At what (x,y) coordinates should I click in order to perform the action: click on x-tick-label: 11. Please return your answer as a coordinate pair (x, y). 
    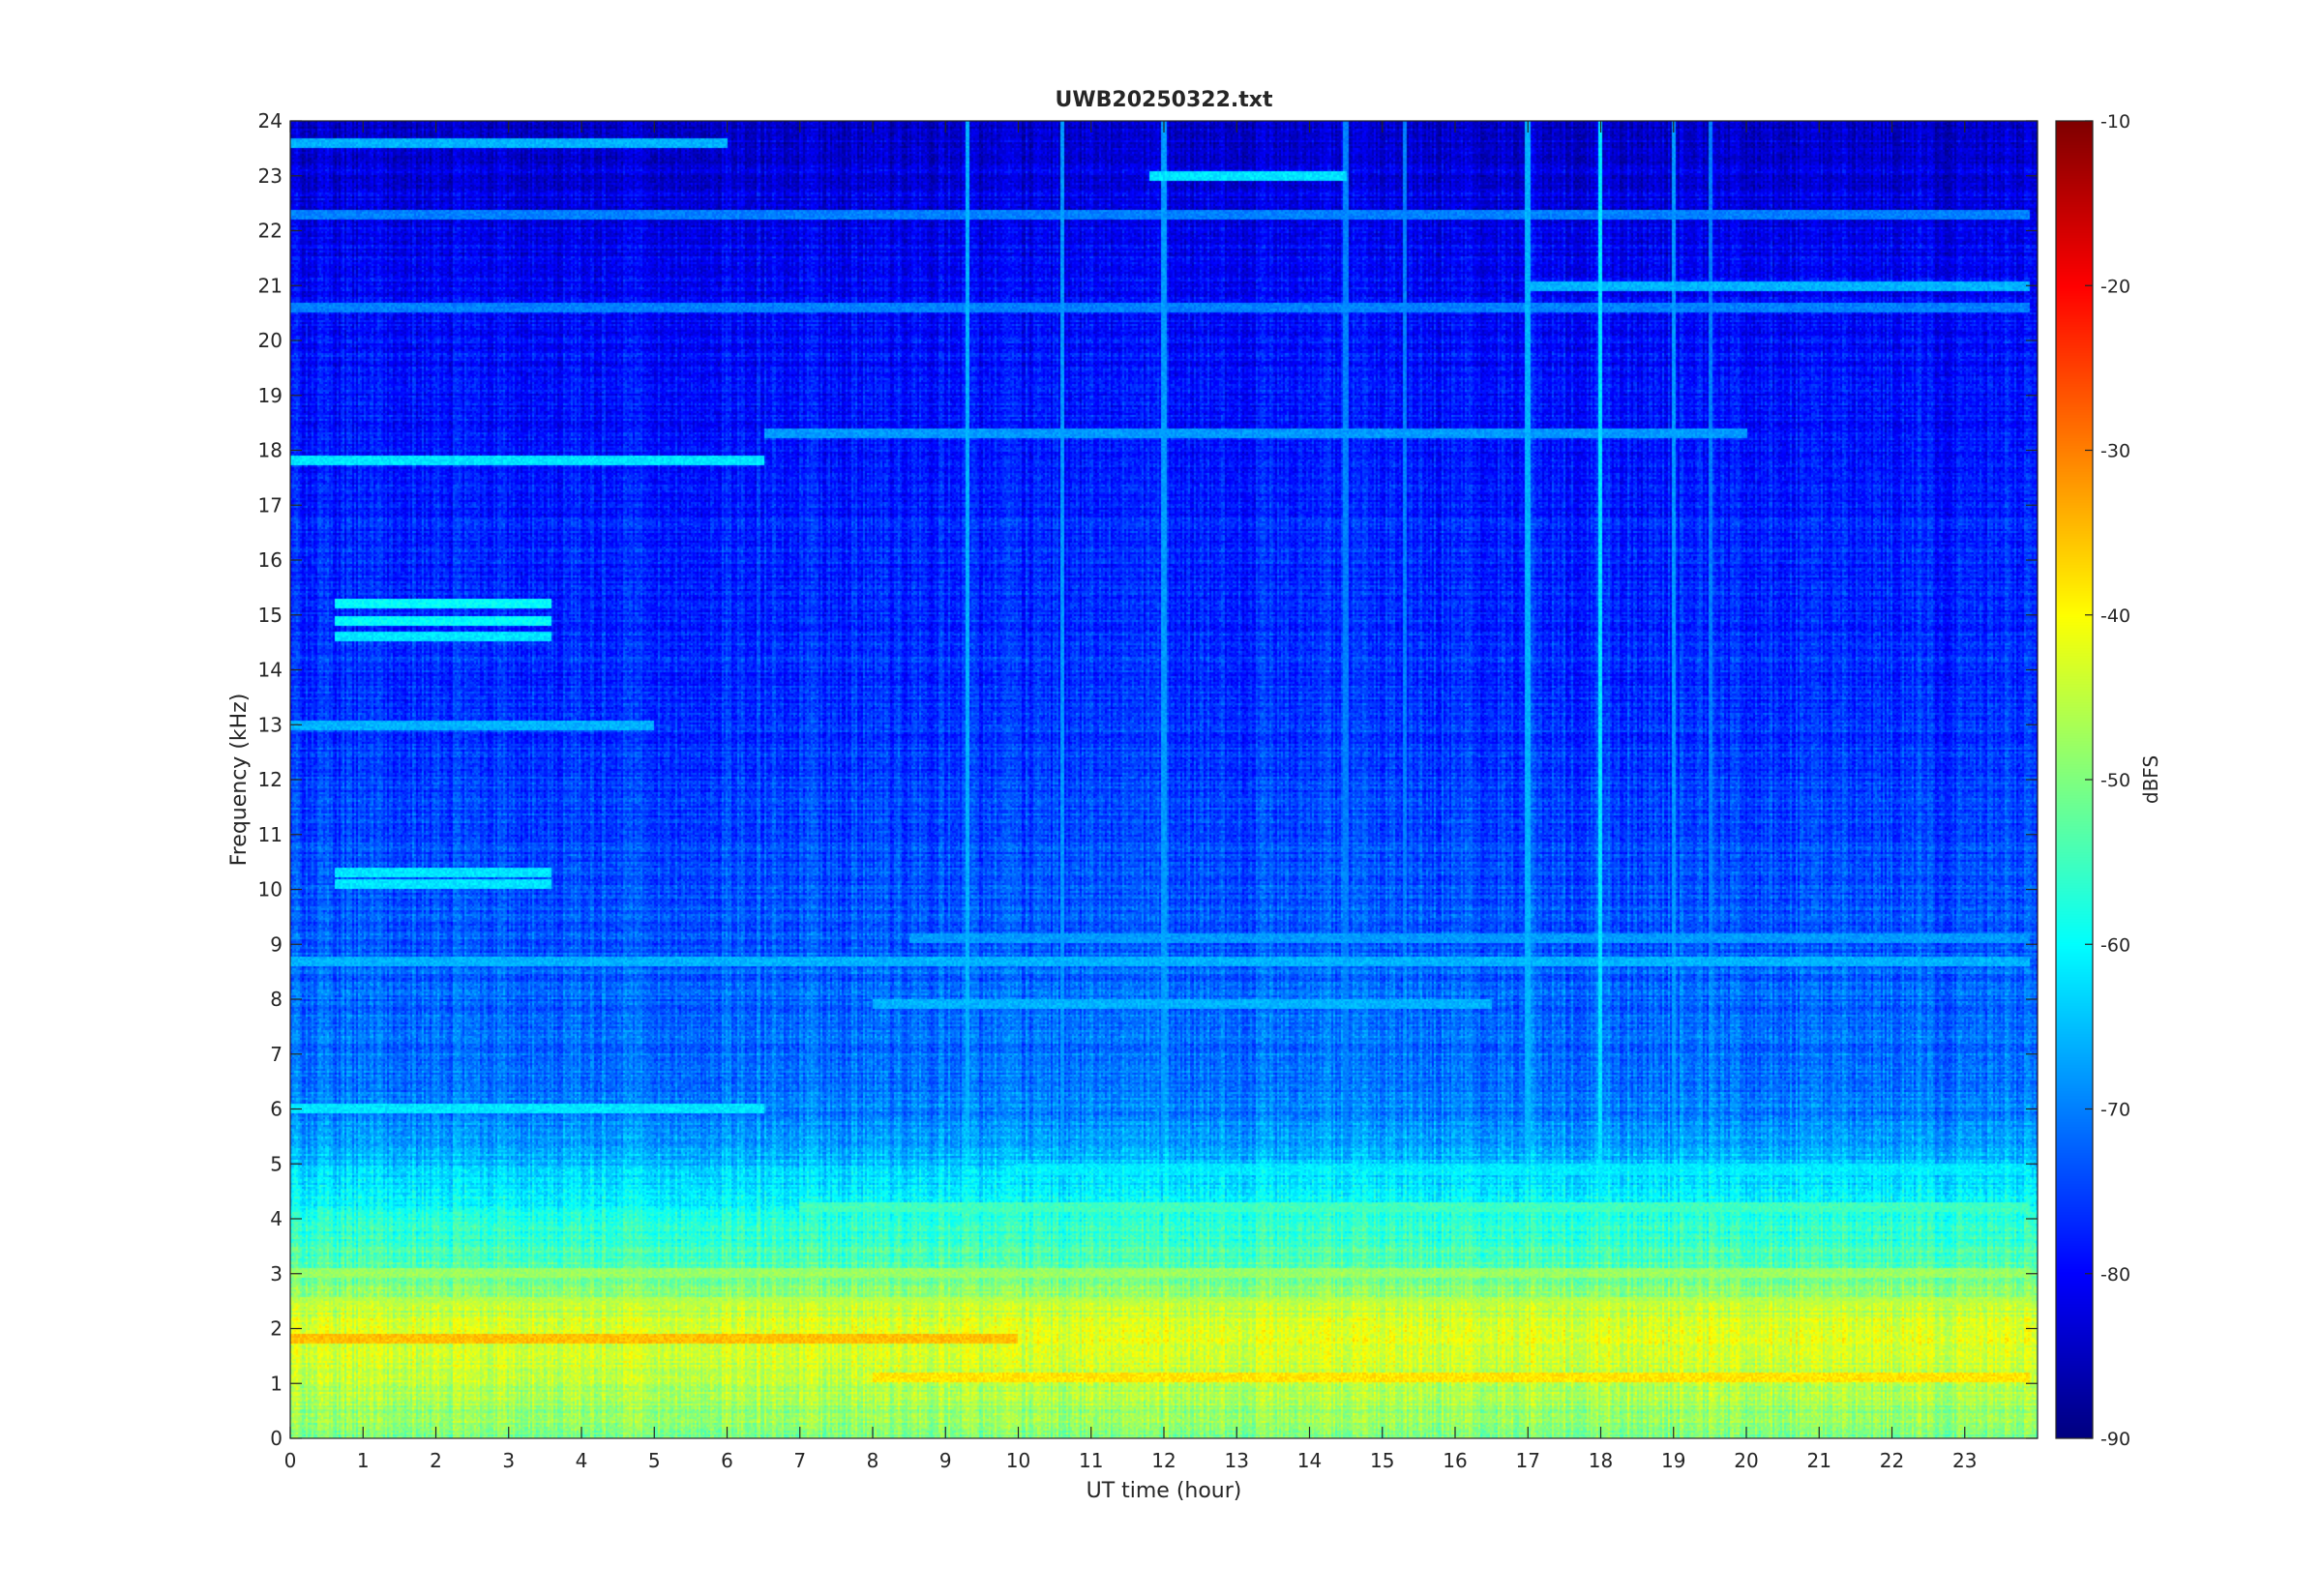
    Looking at the image, I should click on (1091, 1460).